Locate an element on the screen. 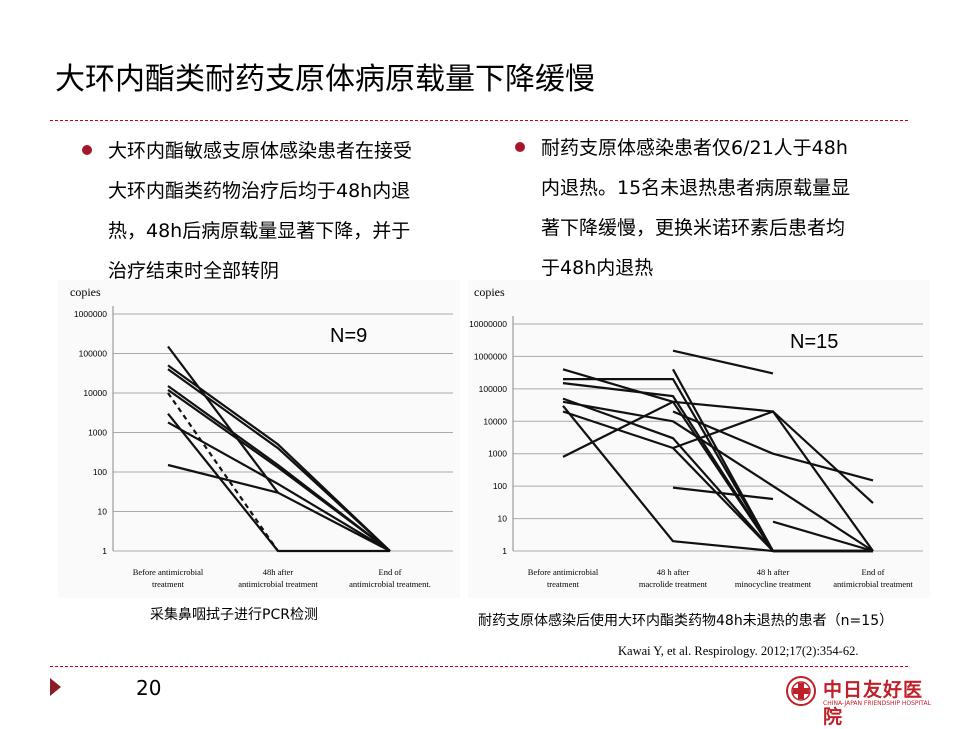  caption-right: 耐药支原体感染后使用大环内酯类药物48h未退热的患者（n=15） is located at coordinates (686, 621).